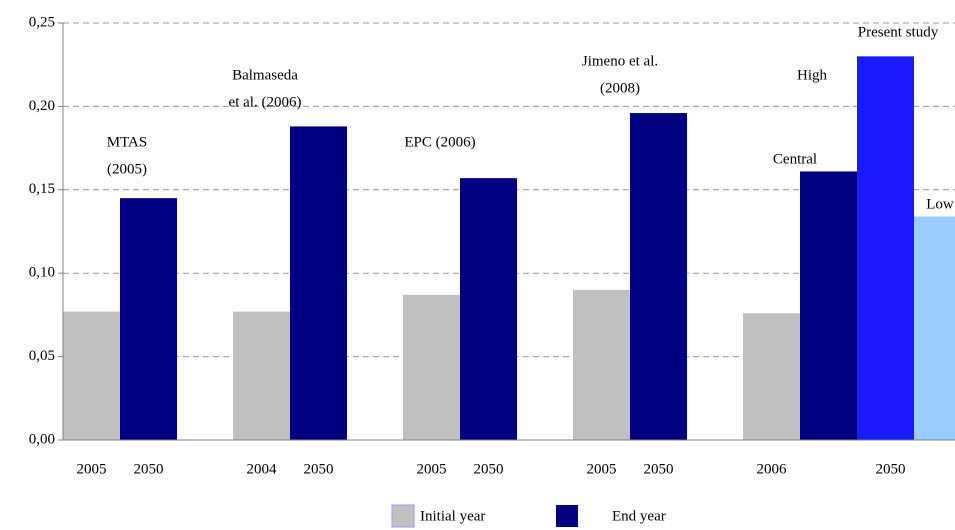 The image size is (955, 530). I want to click on x-tick-label: 2004, so click(262, 469).